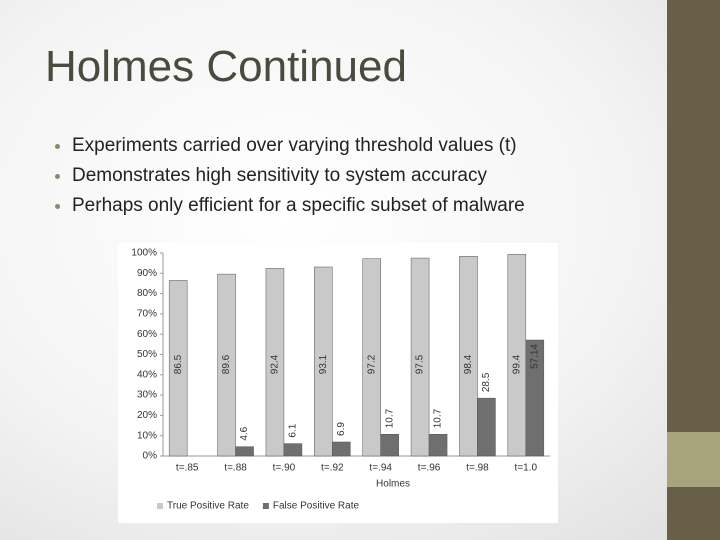 This screenshot has width=720, height=540. What do you see at coordinates (147, 435) in the screenshot?
I see `y-tick-label: 10%` at bounding box center [147, 435].